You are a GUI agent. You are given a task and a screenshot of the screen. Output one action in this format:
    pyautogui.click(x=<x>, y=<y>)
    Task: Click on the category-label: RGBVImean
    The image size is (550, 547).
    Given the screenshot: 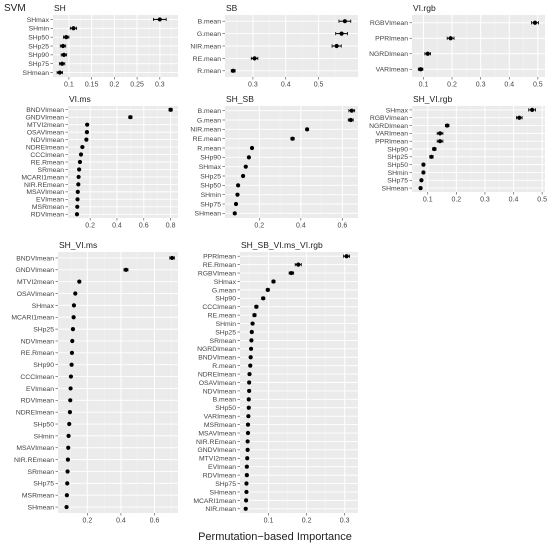 What is the action you would take?
    pyautogui.click(x=389, y=23)
    